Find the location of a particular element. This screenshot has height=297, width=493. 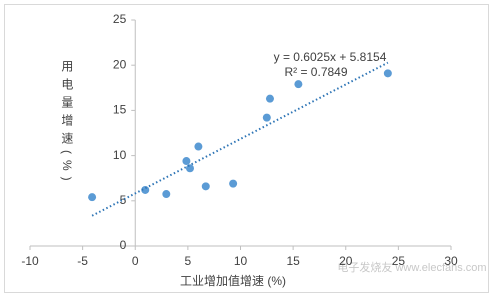

x-tick-label: 15 is located at coordinates (293, 261).